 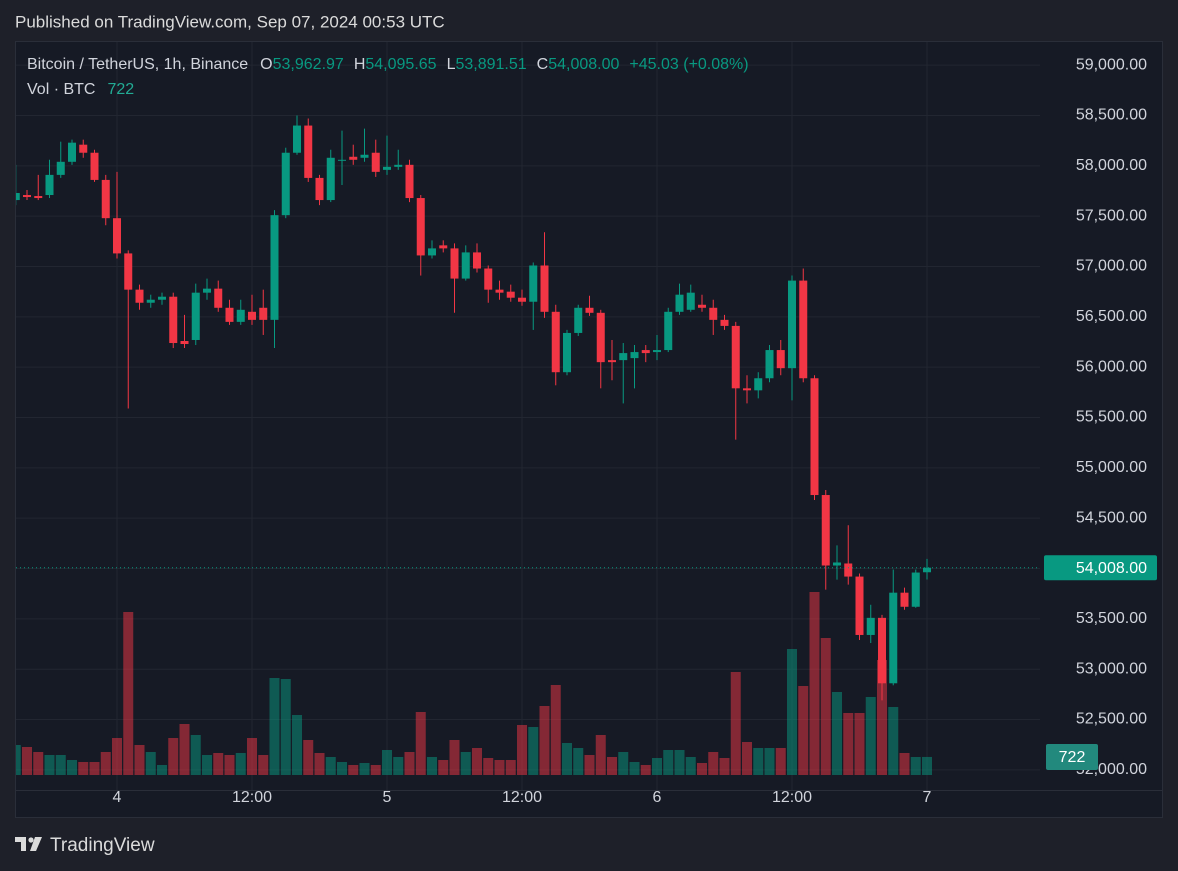 What do you see at coordinates (387, 797) in the screenshot?
I see `x-tick-label: 5` at bounding box center [387, 797].